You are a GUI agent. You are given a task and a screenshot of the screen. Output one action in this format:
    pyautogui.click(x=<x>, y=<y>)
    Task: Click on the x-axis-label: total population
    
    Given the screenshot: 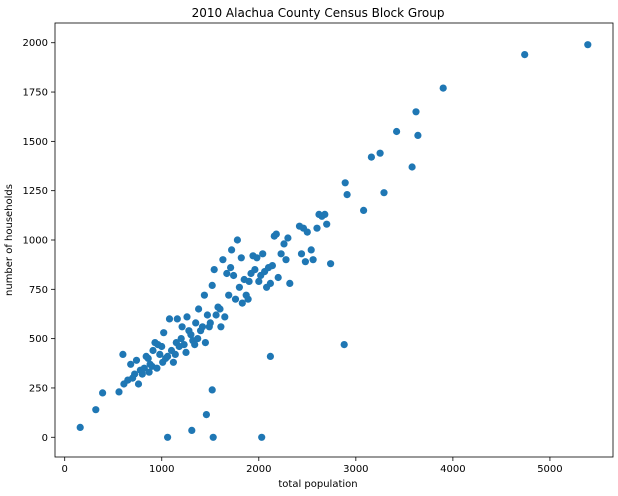 What is the action you would take?
    pyautogui.click(x=317, y=484)
    